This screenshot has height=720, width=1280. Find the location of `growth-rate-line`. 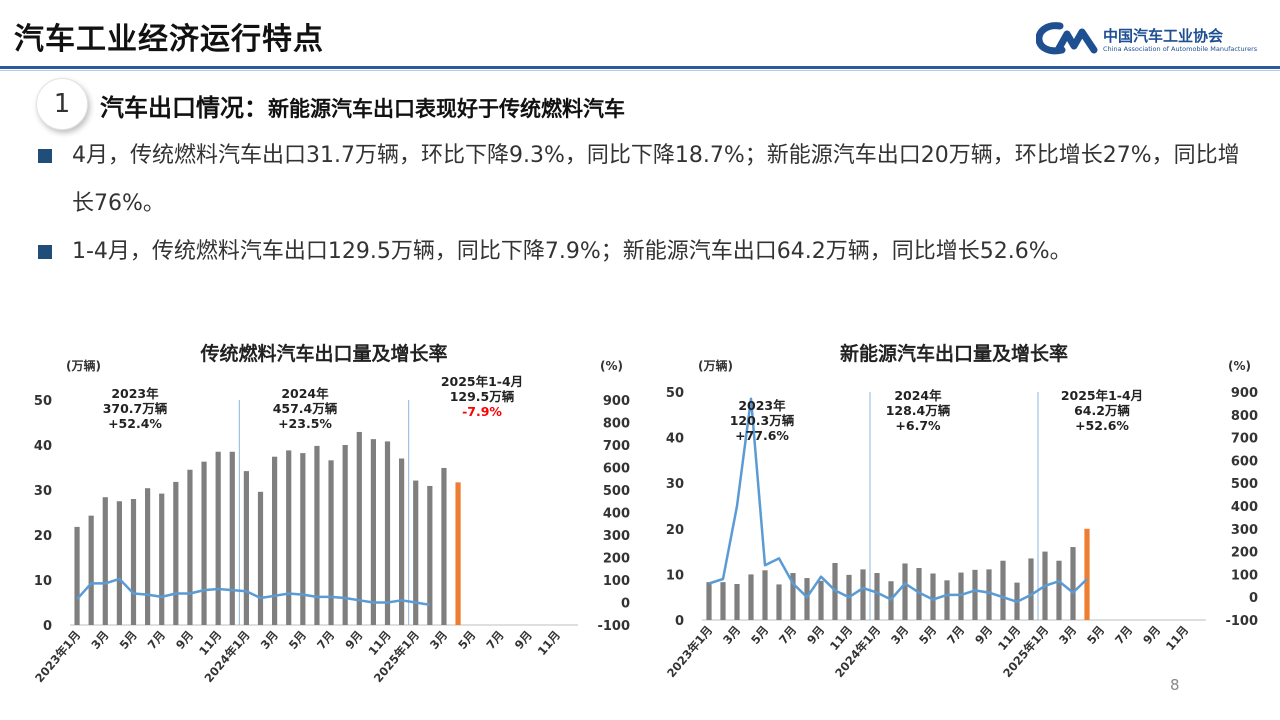

growth-rate-line is located at coordinates (898, 500).